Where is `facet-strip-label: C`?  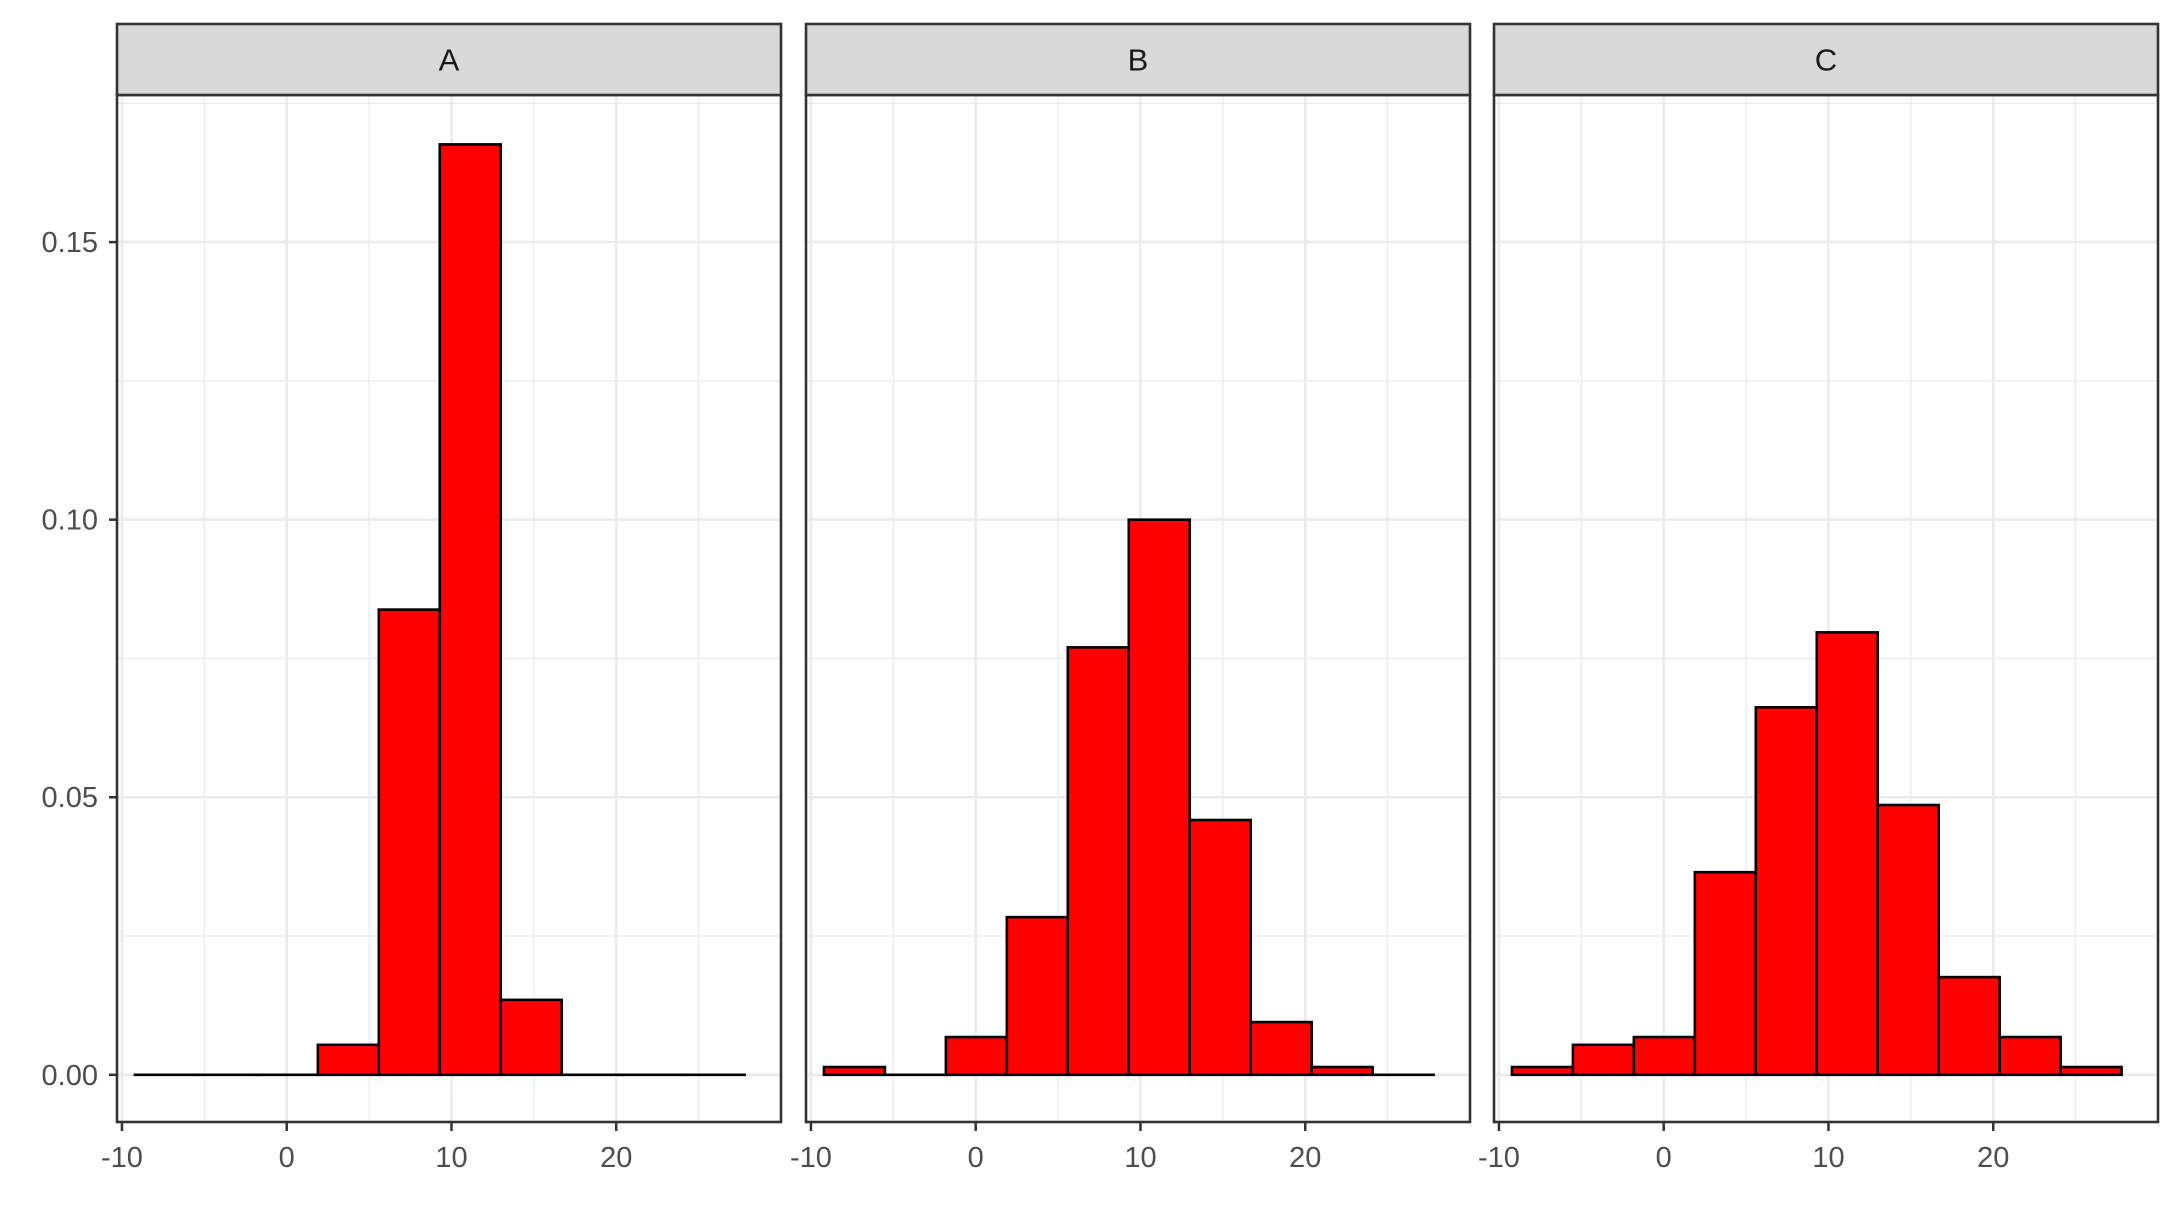 facet-strip-label: C is located at coordinates (1826, 60).